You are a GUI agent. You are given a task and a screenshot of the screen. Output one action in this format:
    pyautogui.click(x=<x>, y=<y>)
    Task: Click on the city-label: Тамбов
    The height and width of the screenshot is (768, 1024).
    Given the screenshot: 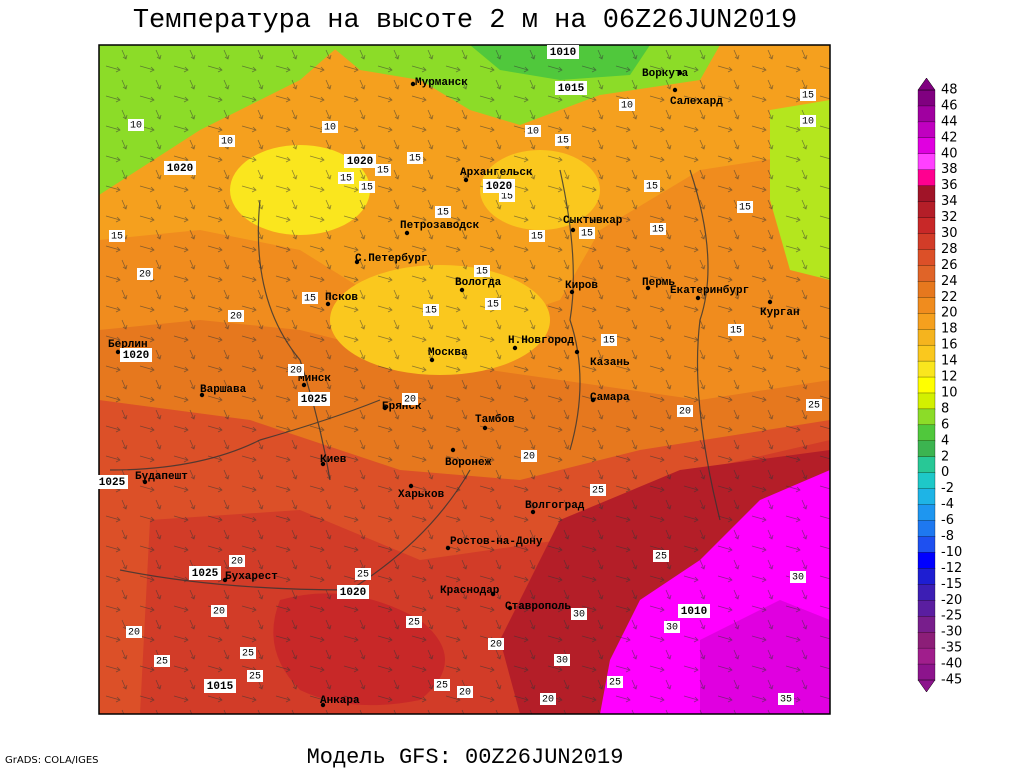 What is the action you would take?
    pyautogui.click(x=495, y=419)
    